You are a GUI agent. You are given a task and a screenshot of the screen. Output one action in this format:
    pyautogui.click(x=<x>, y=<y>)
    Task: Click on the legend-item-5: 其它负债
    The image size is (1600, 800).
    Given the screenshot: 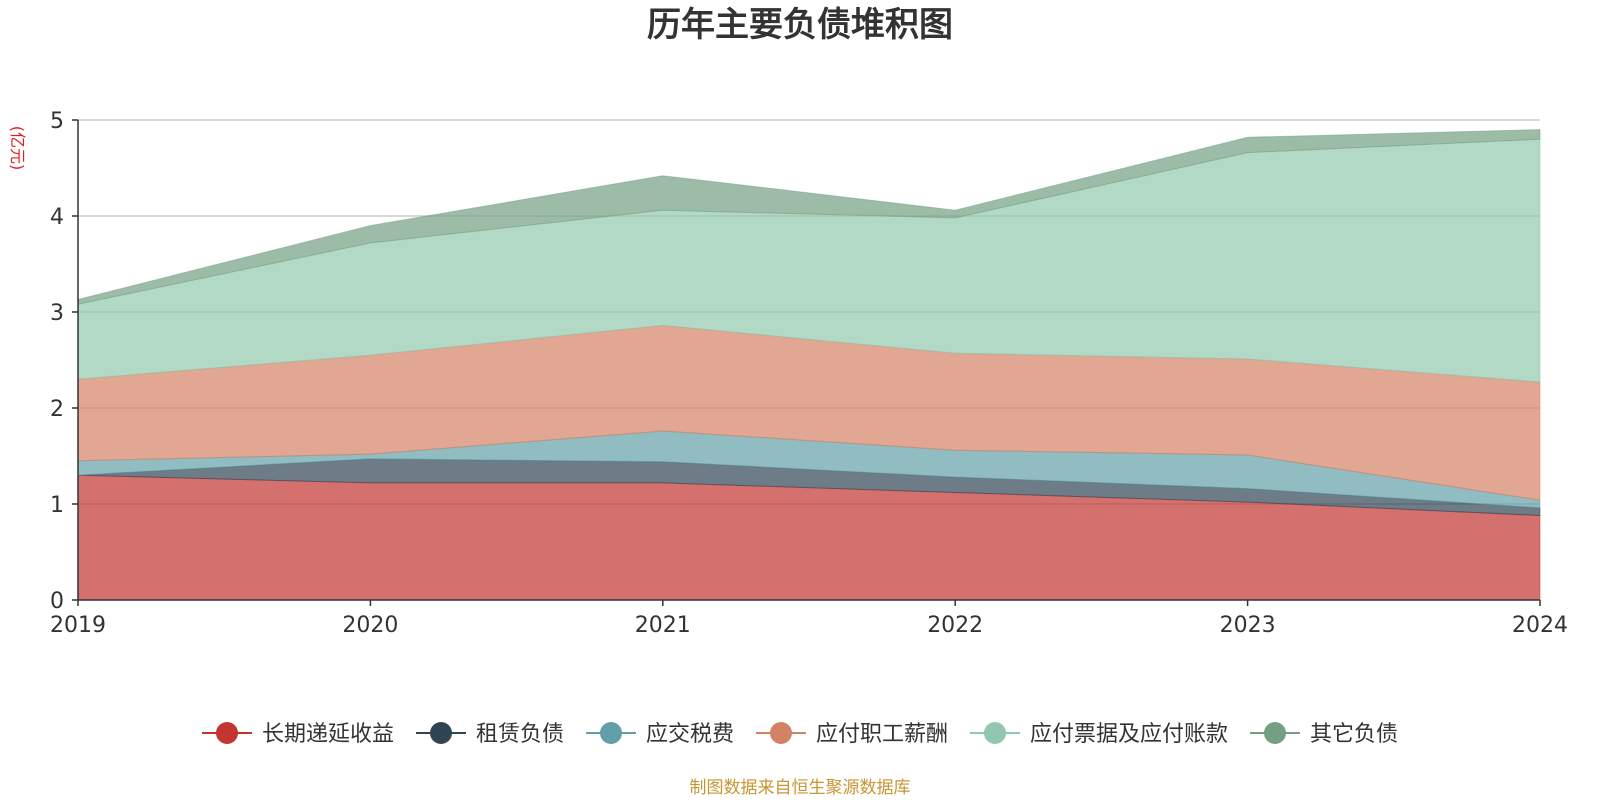 What is the action you would take?
    pyautogui.click(x=1324, y=734)
    